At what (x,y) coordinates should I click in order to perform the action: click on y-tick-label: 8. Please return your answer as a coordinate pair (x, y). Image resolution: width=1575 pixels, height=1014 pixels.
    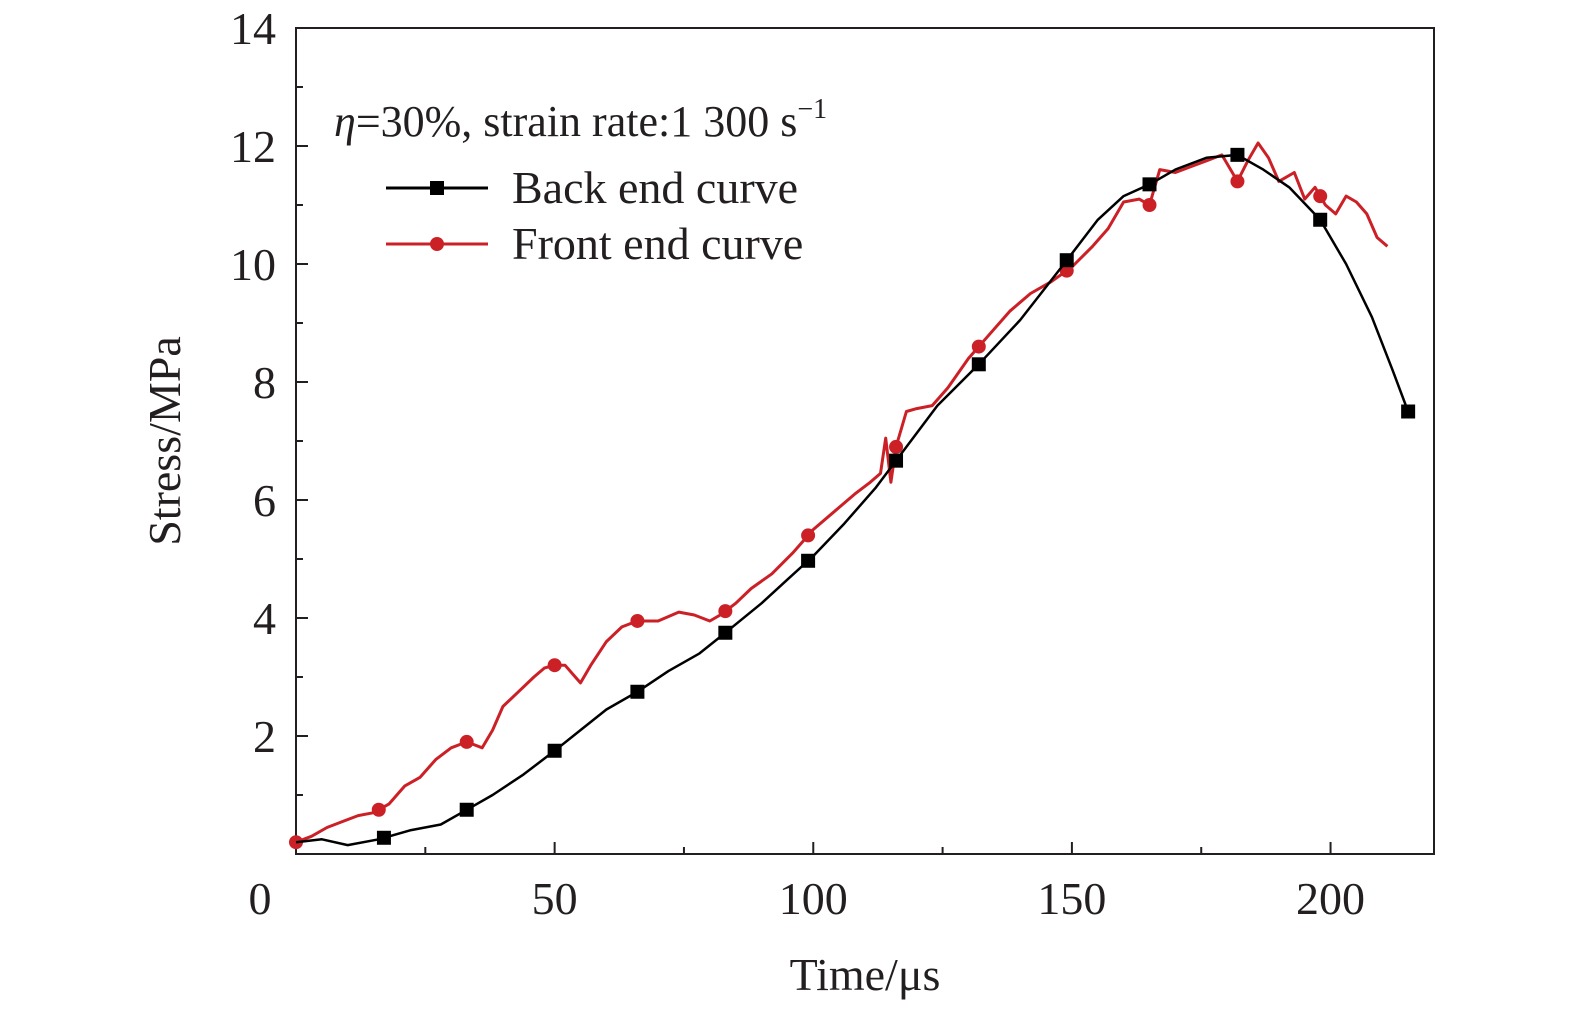
    Looking at the image, I should click on (264, 382).